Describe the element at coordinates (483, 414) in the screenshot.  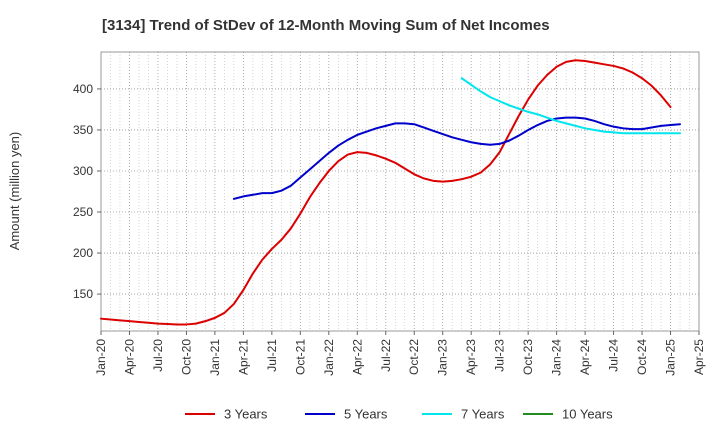
I see `legend-label-7-years: 7 Years` at that location.